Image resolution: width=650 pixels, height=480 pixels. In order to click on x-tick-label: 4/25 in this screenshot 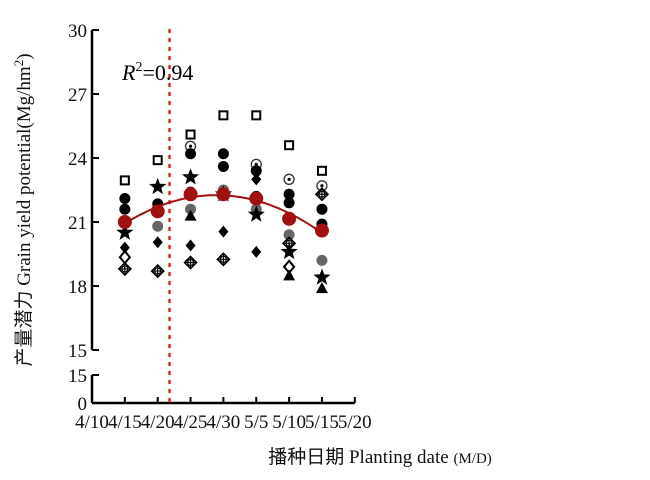, I will do `click(191, 422)`.